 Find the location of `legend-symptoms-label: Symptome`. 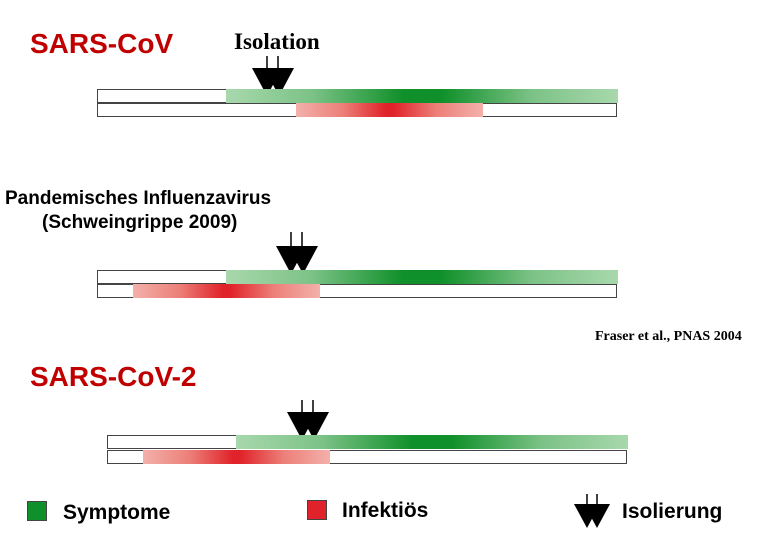

legend-symptoms-label: Symptome is located at coordinates (117, 512).